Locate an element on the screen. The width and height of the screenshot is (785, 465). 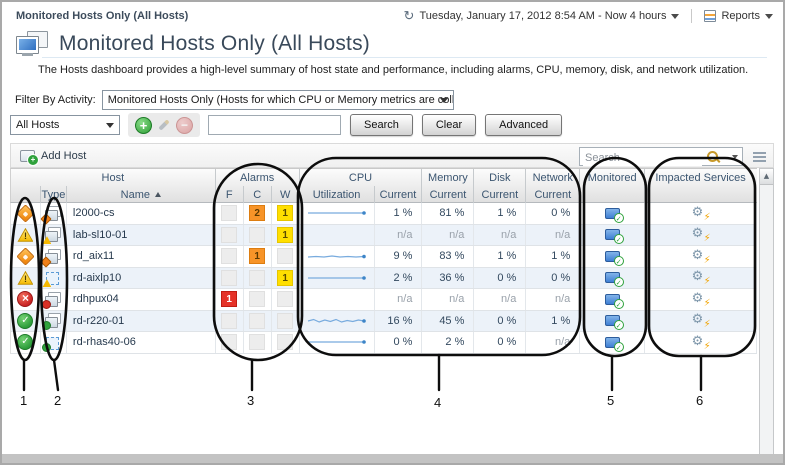
column-header-disk-current: Current is located at coordinates (500, 195).